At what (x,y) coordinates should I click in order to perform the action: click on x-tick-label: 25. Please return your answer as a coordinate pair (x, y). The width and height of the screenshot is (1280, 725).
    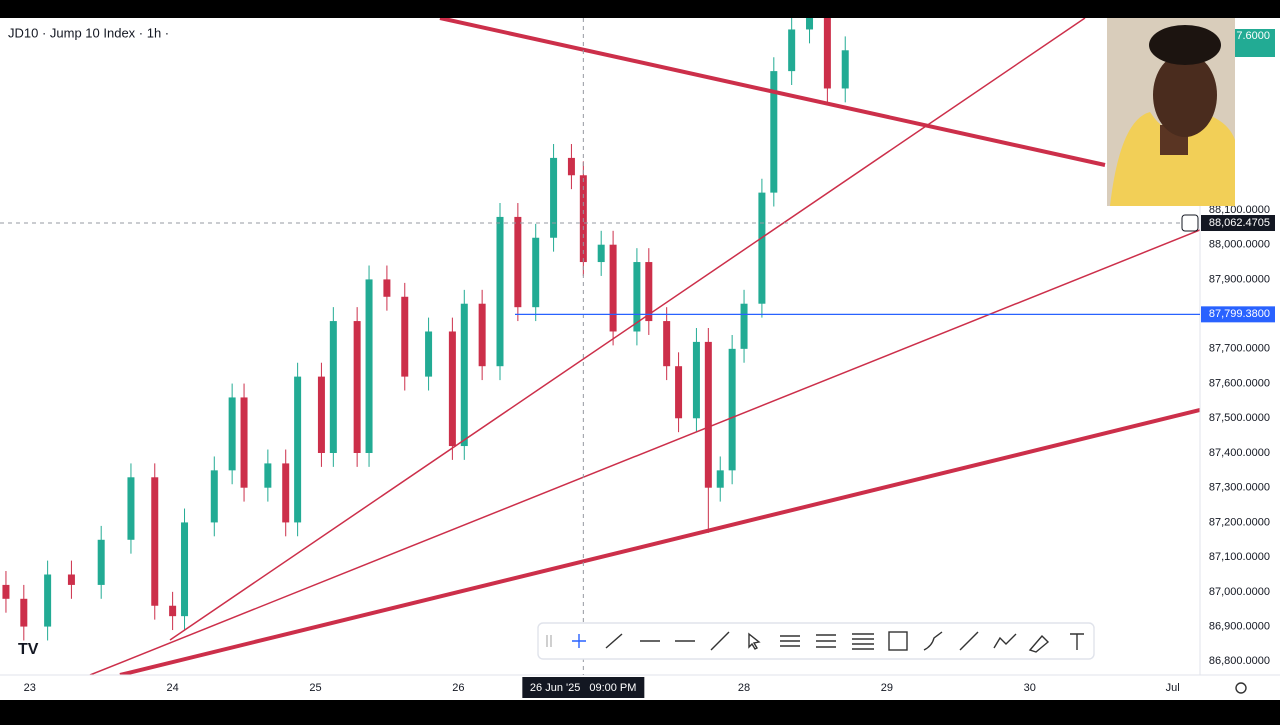
    Looking at the image, I should click on (315, 688).